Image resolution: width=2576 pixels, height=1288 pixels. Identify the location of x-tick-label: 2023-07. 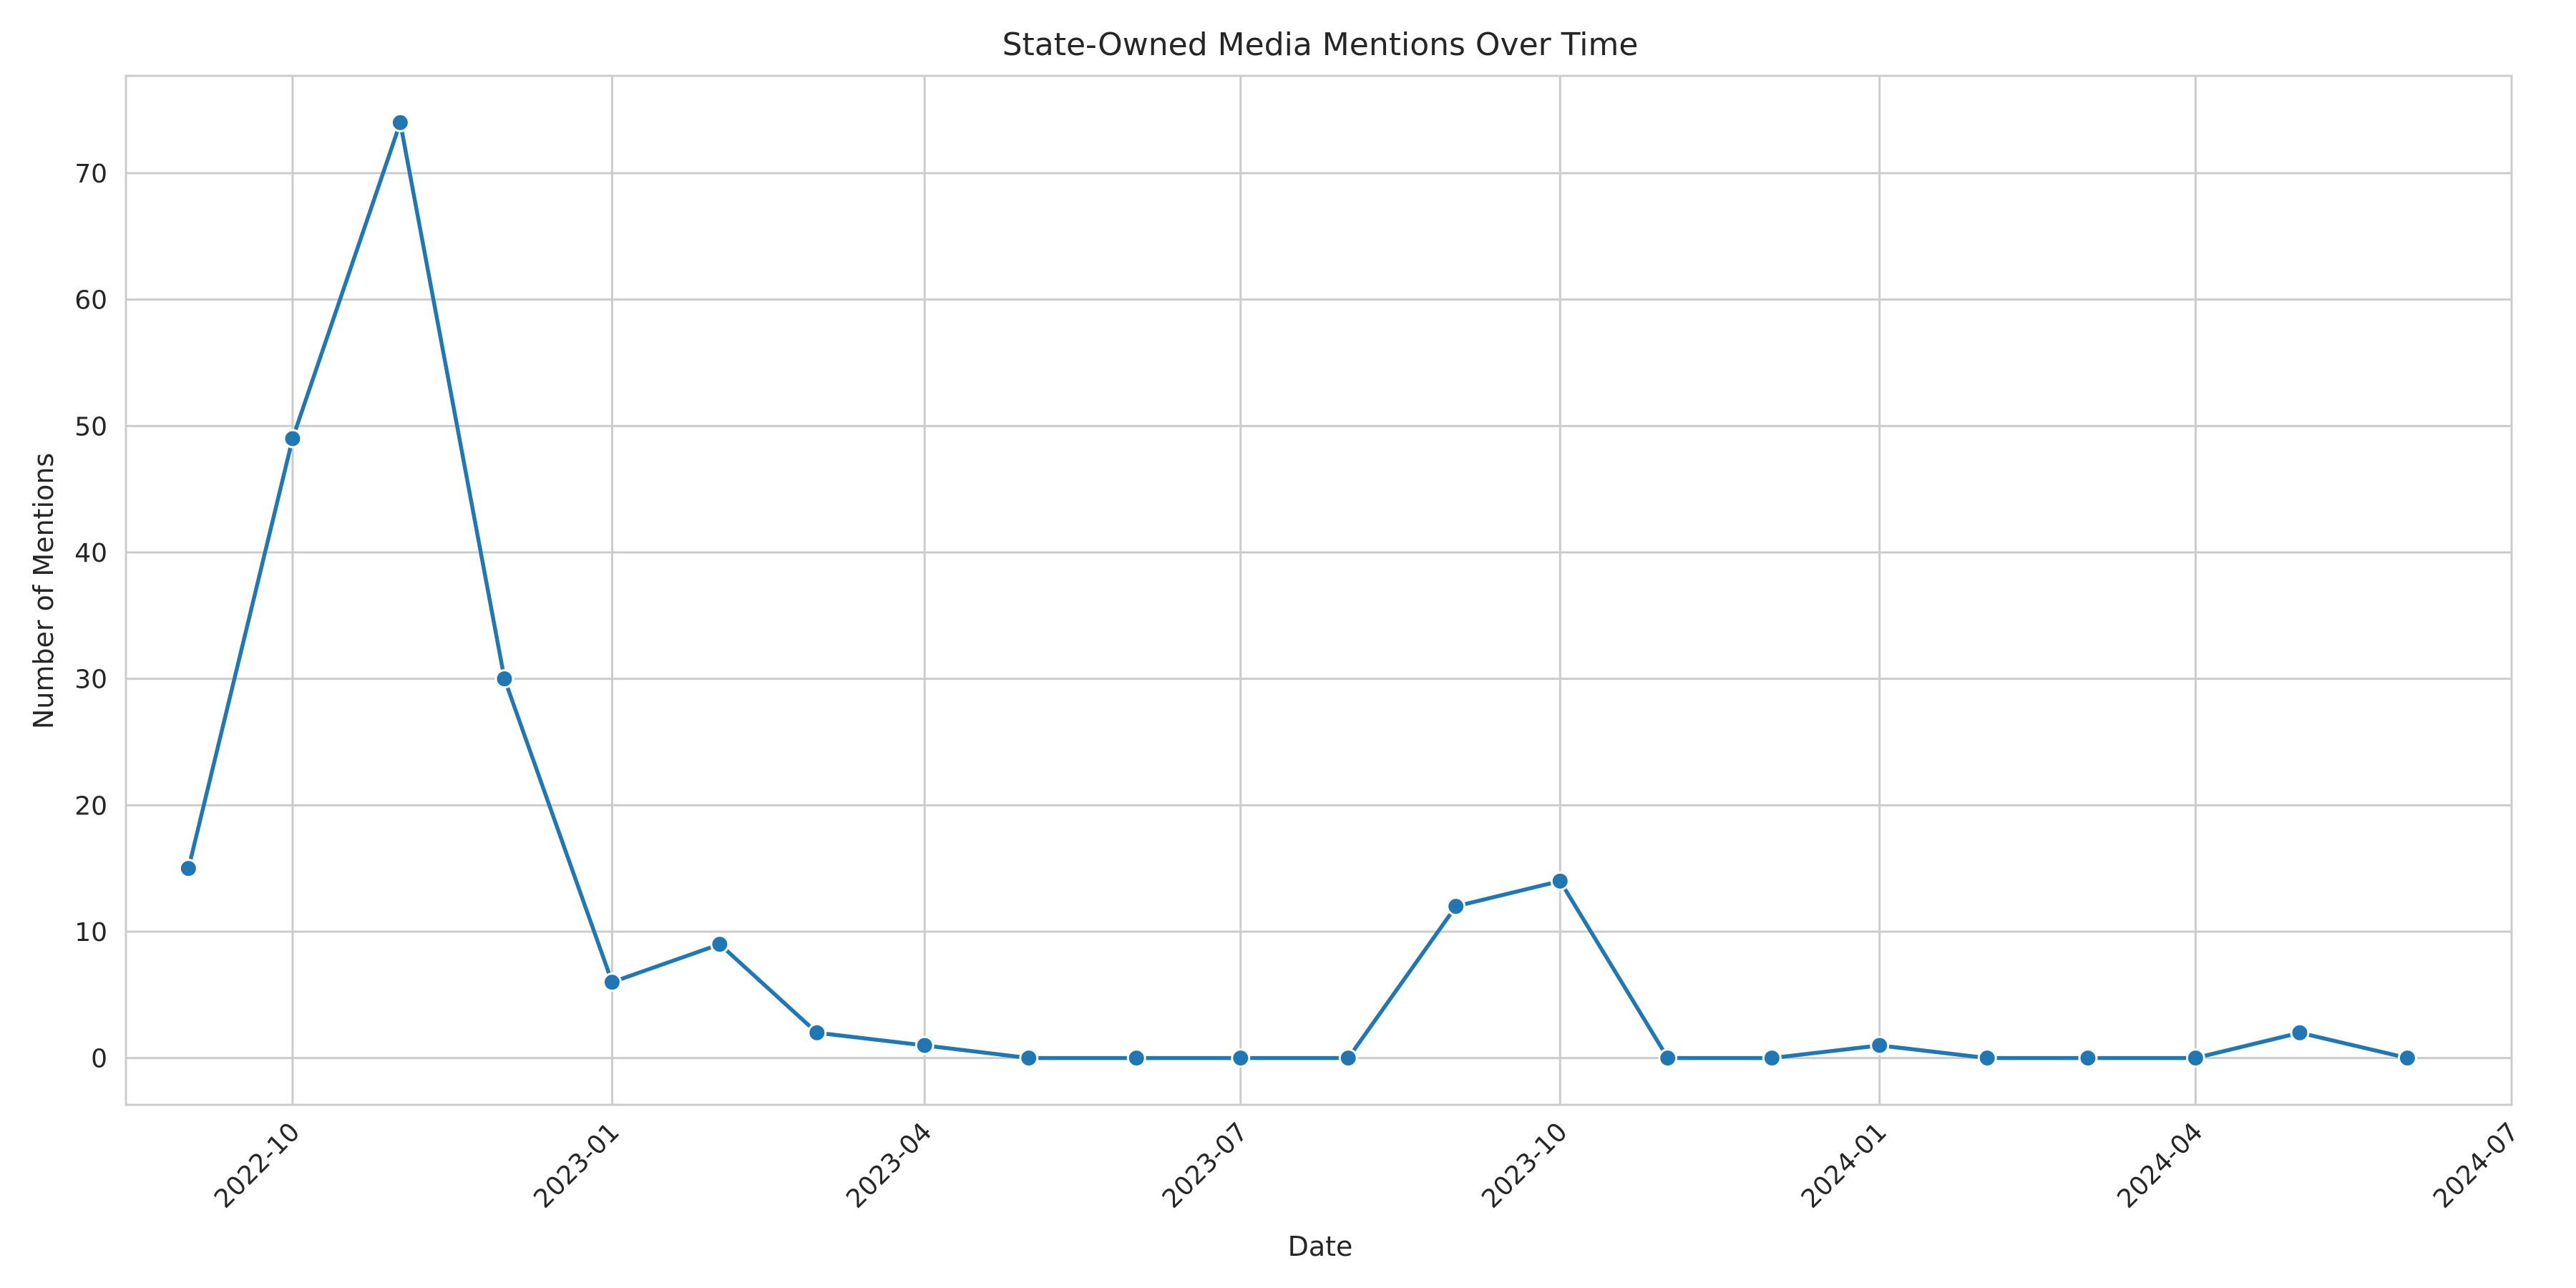
(1205, 1165).